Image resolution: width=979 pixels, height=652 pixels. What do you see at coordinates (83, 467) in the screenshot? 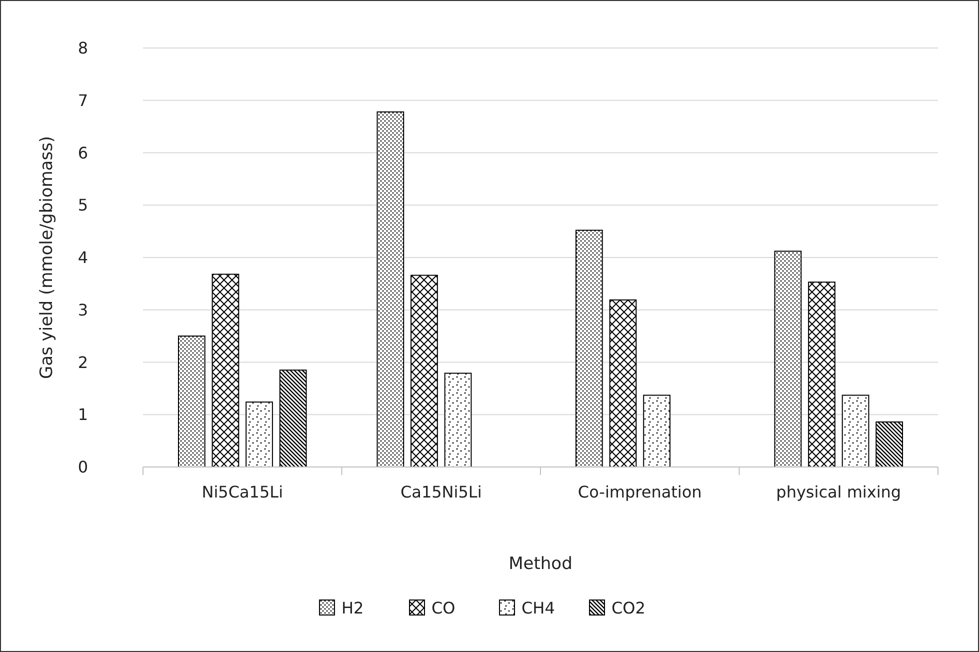
I see `y-tick-label: 0` at bounding box center [83, 467].